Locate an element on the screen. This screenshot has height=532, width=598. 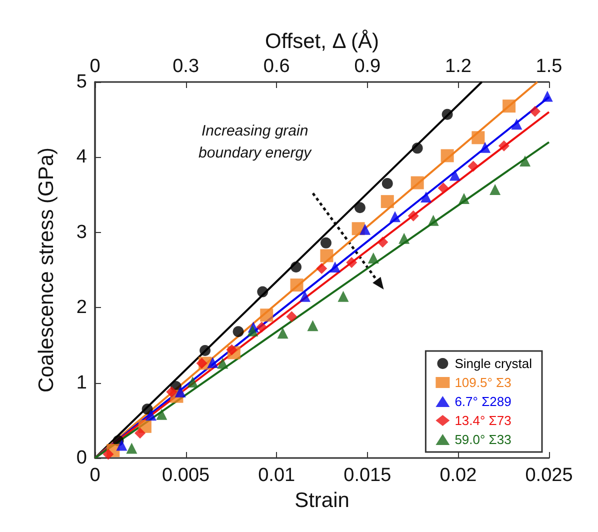
x-tick-label: 0.015 is located at coordinates (368, 475).